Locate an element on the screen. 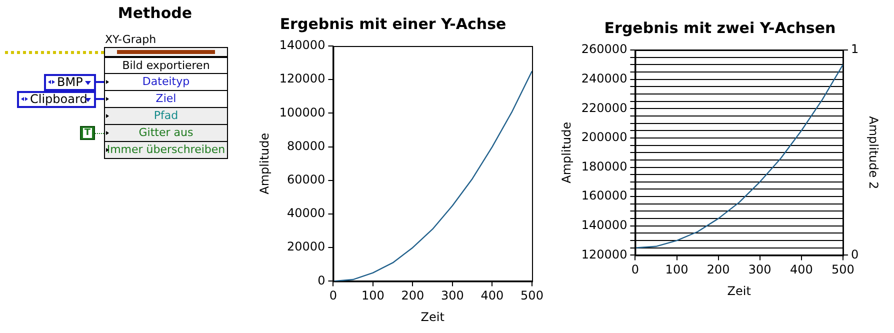 Image resolution: width=894 pixels, height=333 pixels. y-tick-label: 40000 is located at coordinates (306, 213).